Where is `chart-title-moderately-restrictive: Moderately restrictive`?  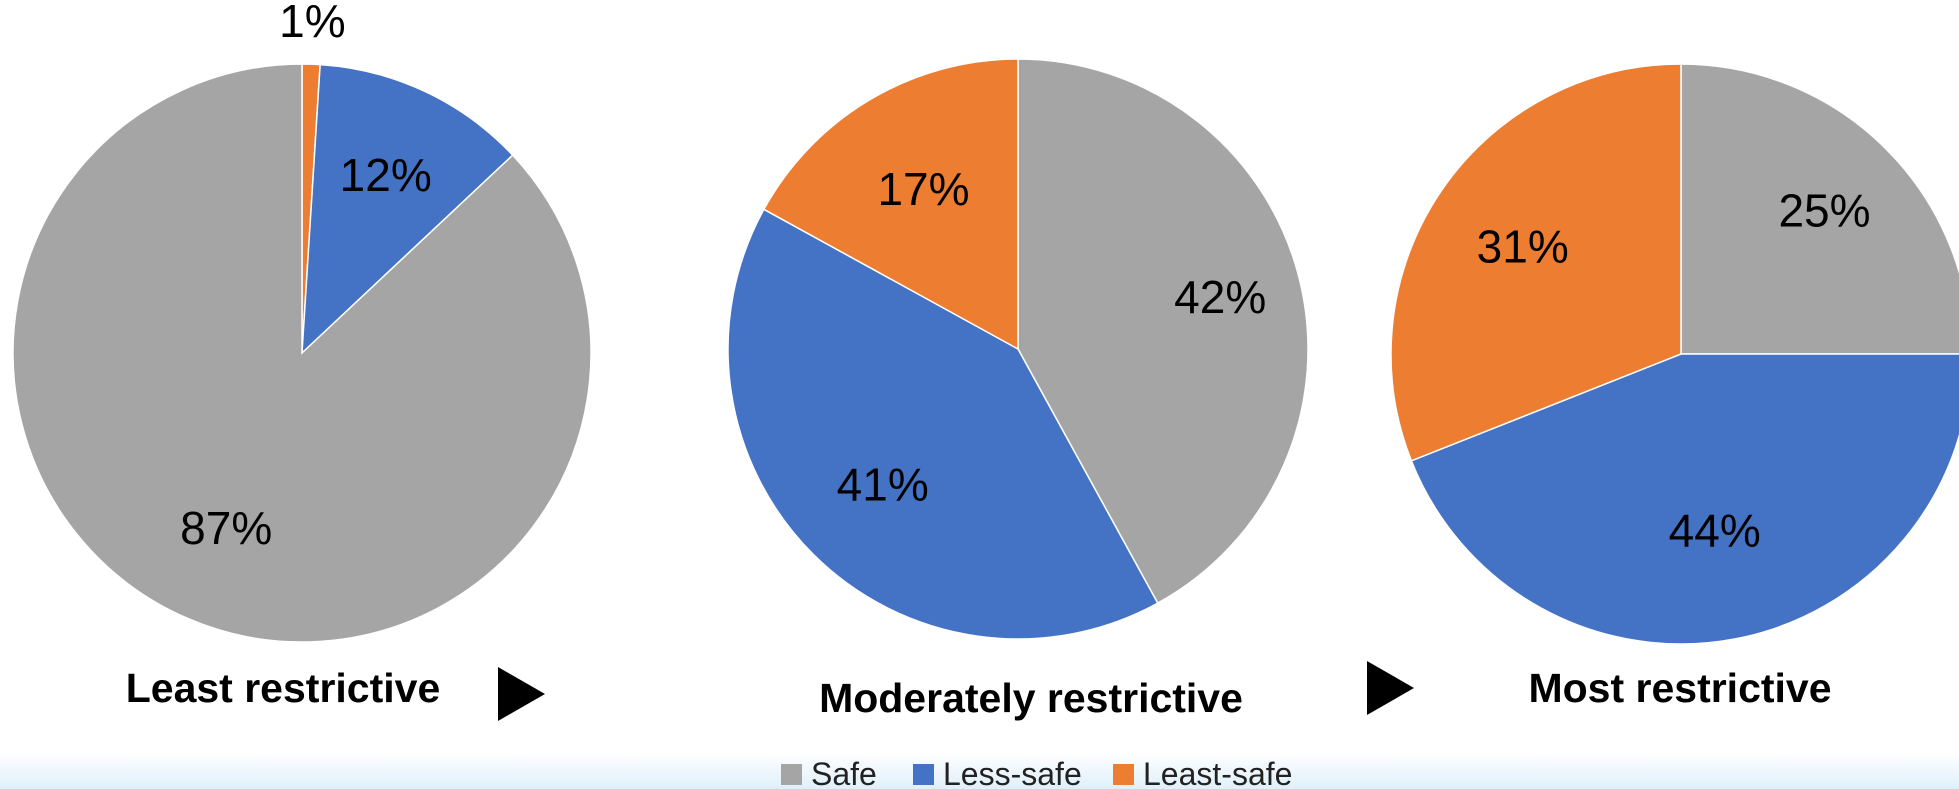 chart-title-moderately-restrictive: Moderately restrictive is located at coordinates (1031, 698).